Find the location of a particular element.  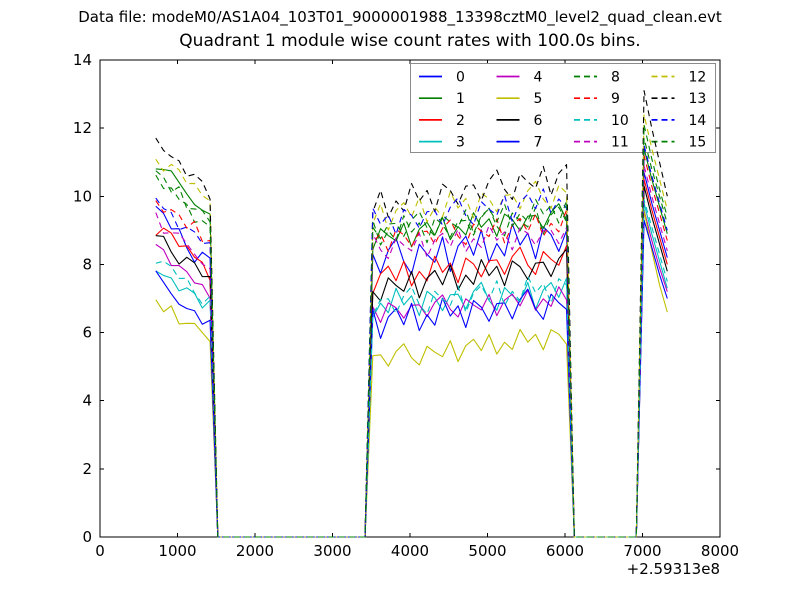

y-tick-label: 4 is located at coordinates (87, 401).